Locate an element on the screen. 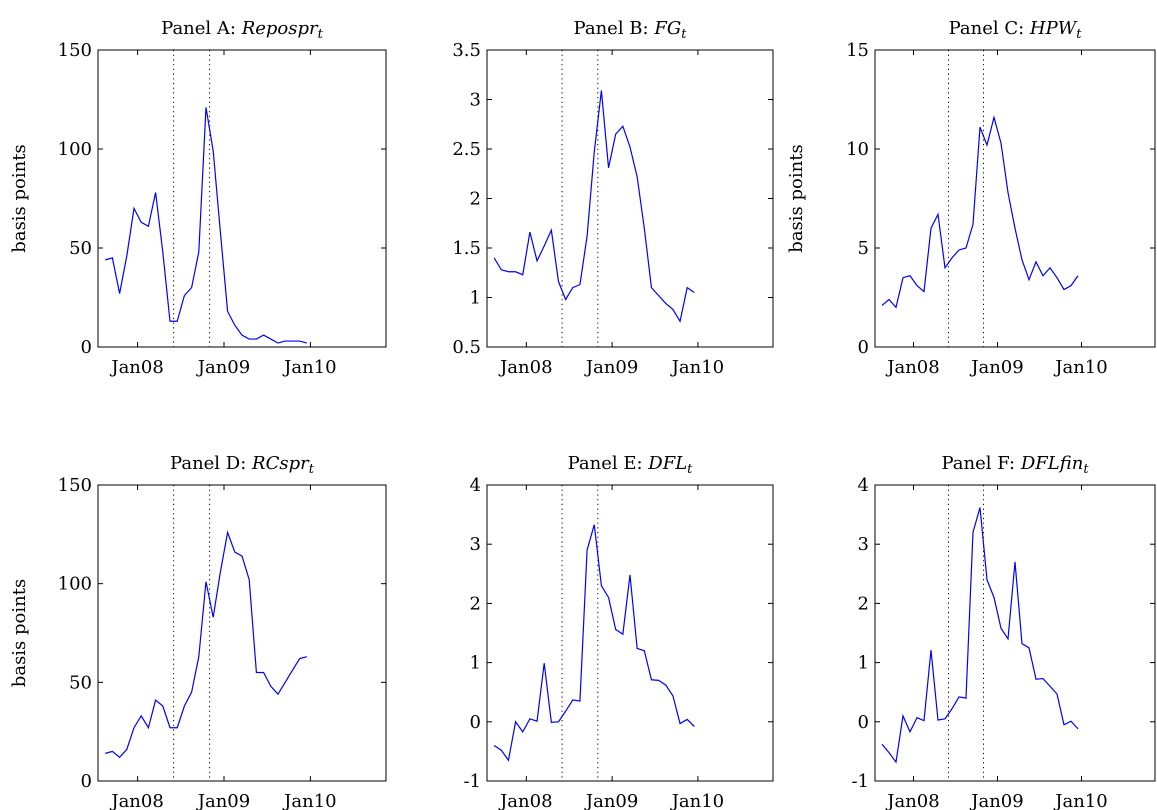 The image size is (1157, 810). panel-title: Panel C: HPWt is located at coordinates (1016, 30).